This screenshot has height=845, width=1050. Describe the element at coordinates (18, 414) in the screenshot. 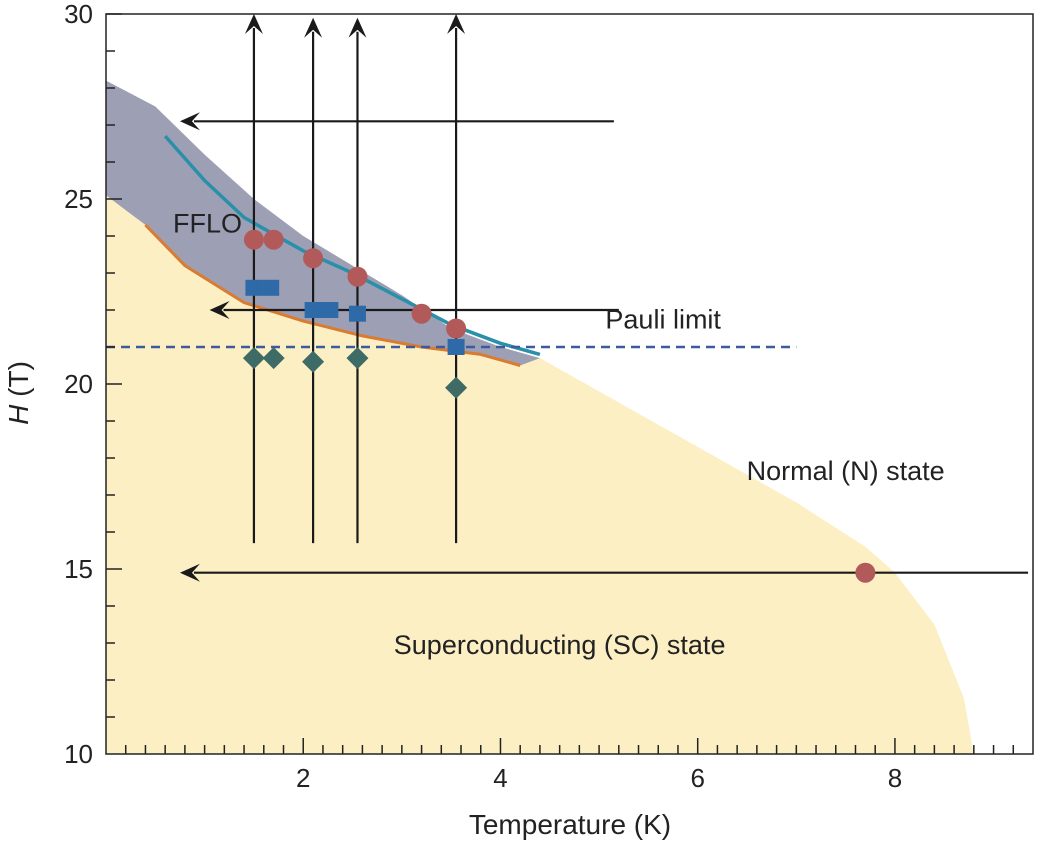

I see `y-axis-title-symbol: H` at that location.